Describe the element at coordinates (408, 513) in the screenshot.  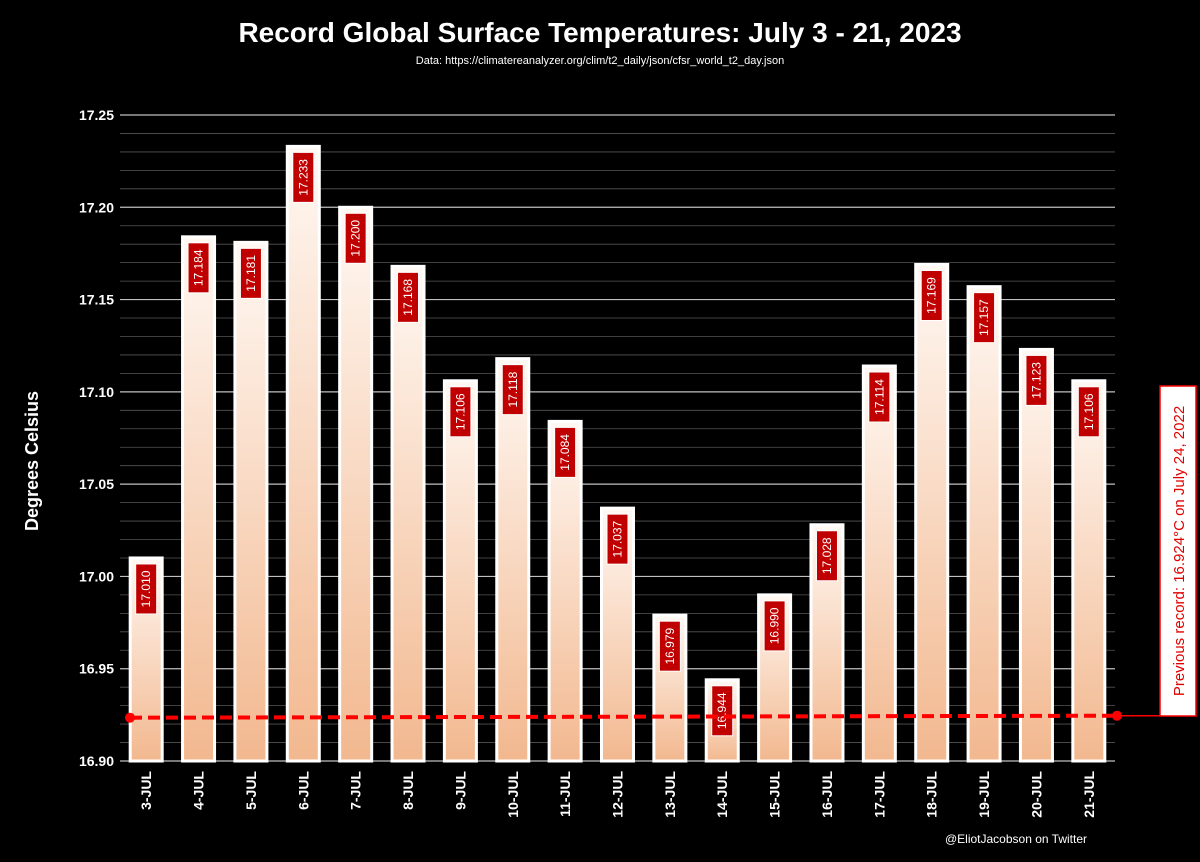
I see `bar-8-jul` at that location.